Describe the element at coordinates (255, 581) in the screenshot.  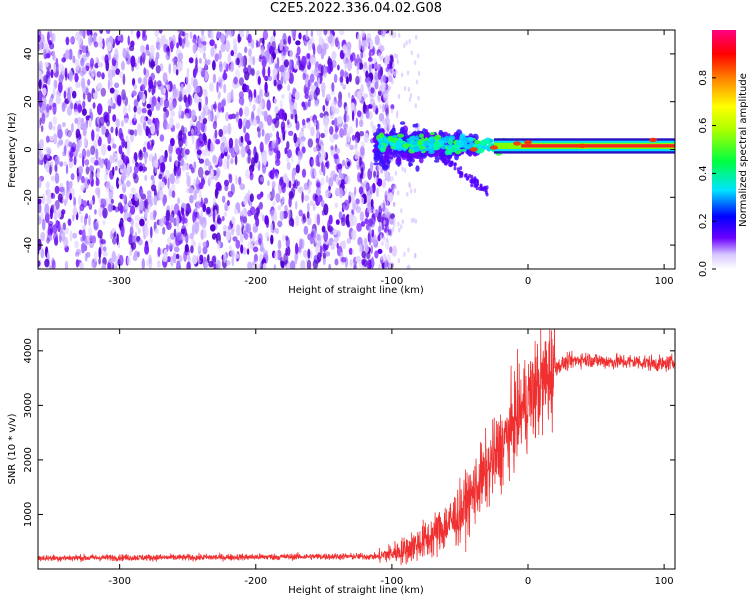
I see `snr-x-tick-label: -200` at that location.